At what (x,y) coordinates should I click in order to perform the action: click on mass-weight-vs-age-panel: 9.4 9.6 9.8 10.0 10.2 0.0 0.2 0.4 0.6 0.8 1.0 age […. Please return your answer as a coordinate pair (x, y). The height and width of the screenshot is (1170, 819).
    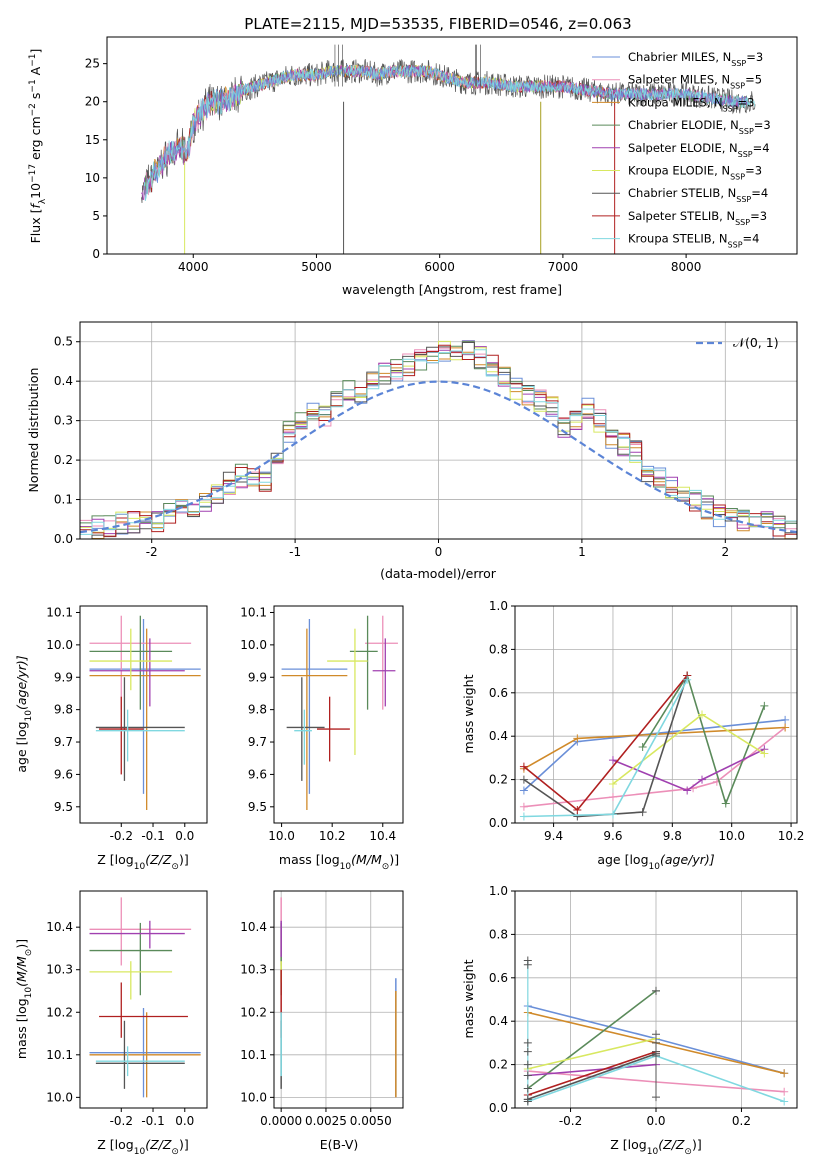
    Looking at the image, I should click on (632, 735).